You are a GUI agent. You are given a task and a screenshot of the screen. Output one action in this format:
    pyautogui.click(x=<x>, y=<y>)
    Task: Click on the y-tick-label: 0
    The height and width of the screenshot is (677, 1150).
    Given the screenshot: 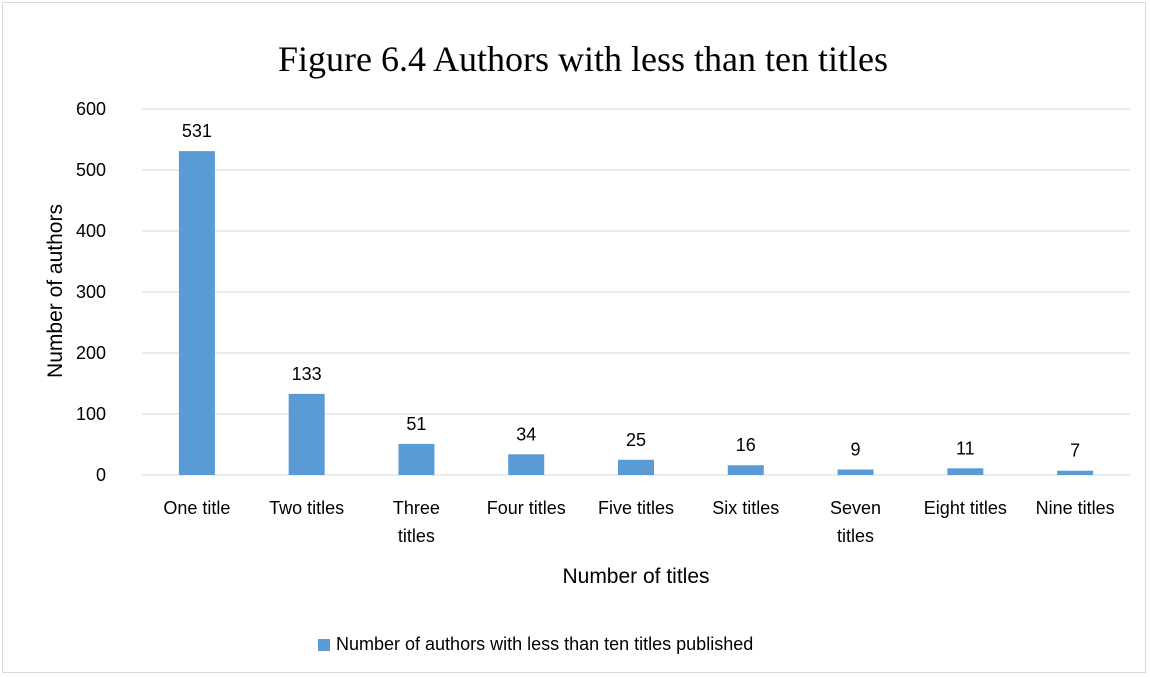 What is the action you would take?
    pyautogui.click(x=101, y=475)
    